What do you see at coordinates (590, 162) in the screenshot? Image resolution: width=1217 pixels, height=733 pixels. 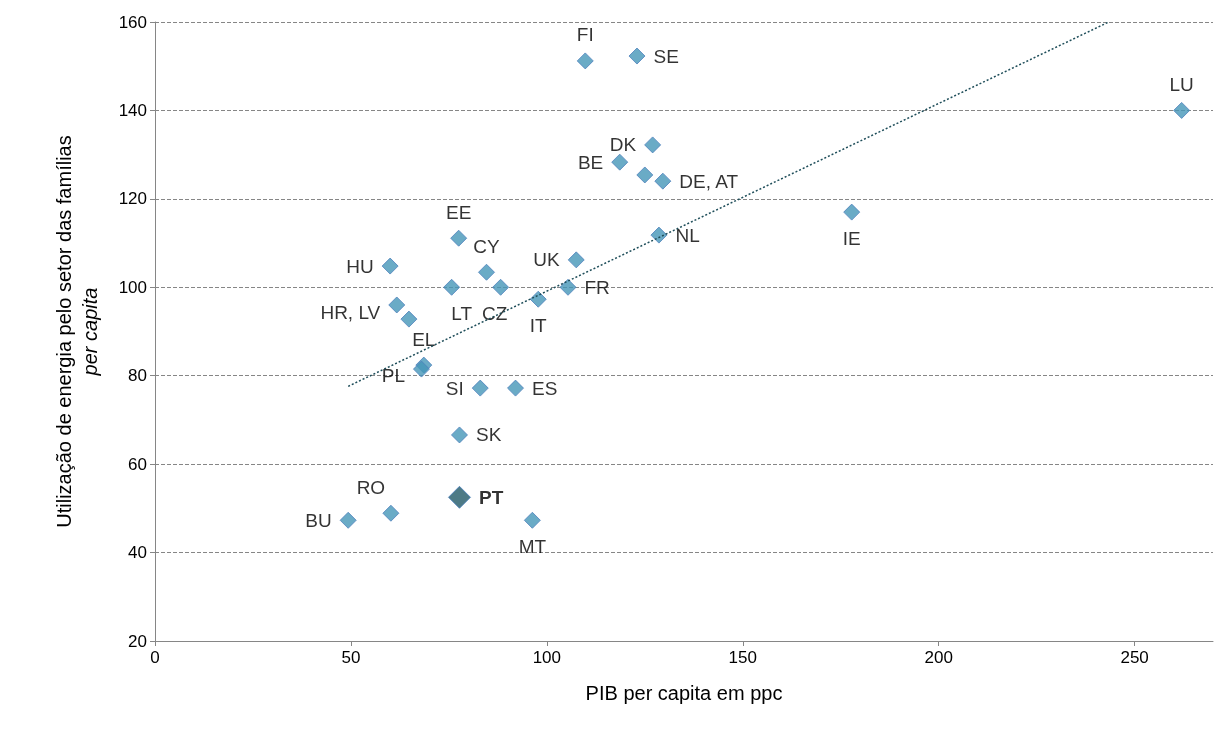 I see `data-label: BE` at bounding box center [590, 162].